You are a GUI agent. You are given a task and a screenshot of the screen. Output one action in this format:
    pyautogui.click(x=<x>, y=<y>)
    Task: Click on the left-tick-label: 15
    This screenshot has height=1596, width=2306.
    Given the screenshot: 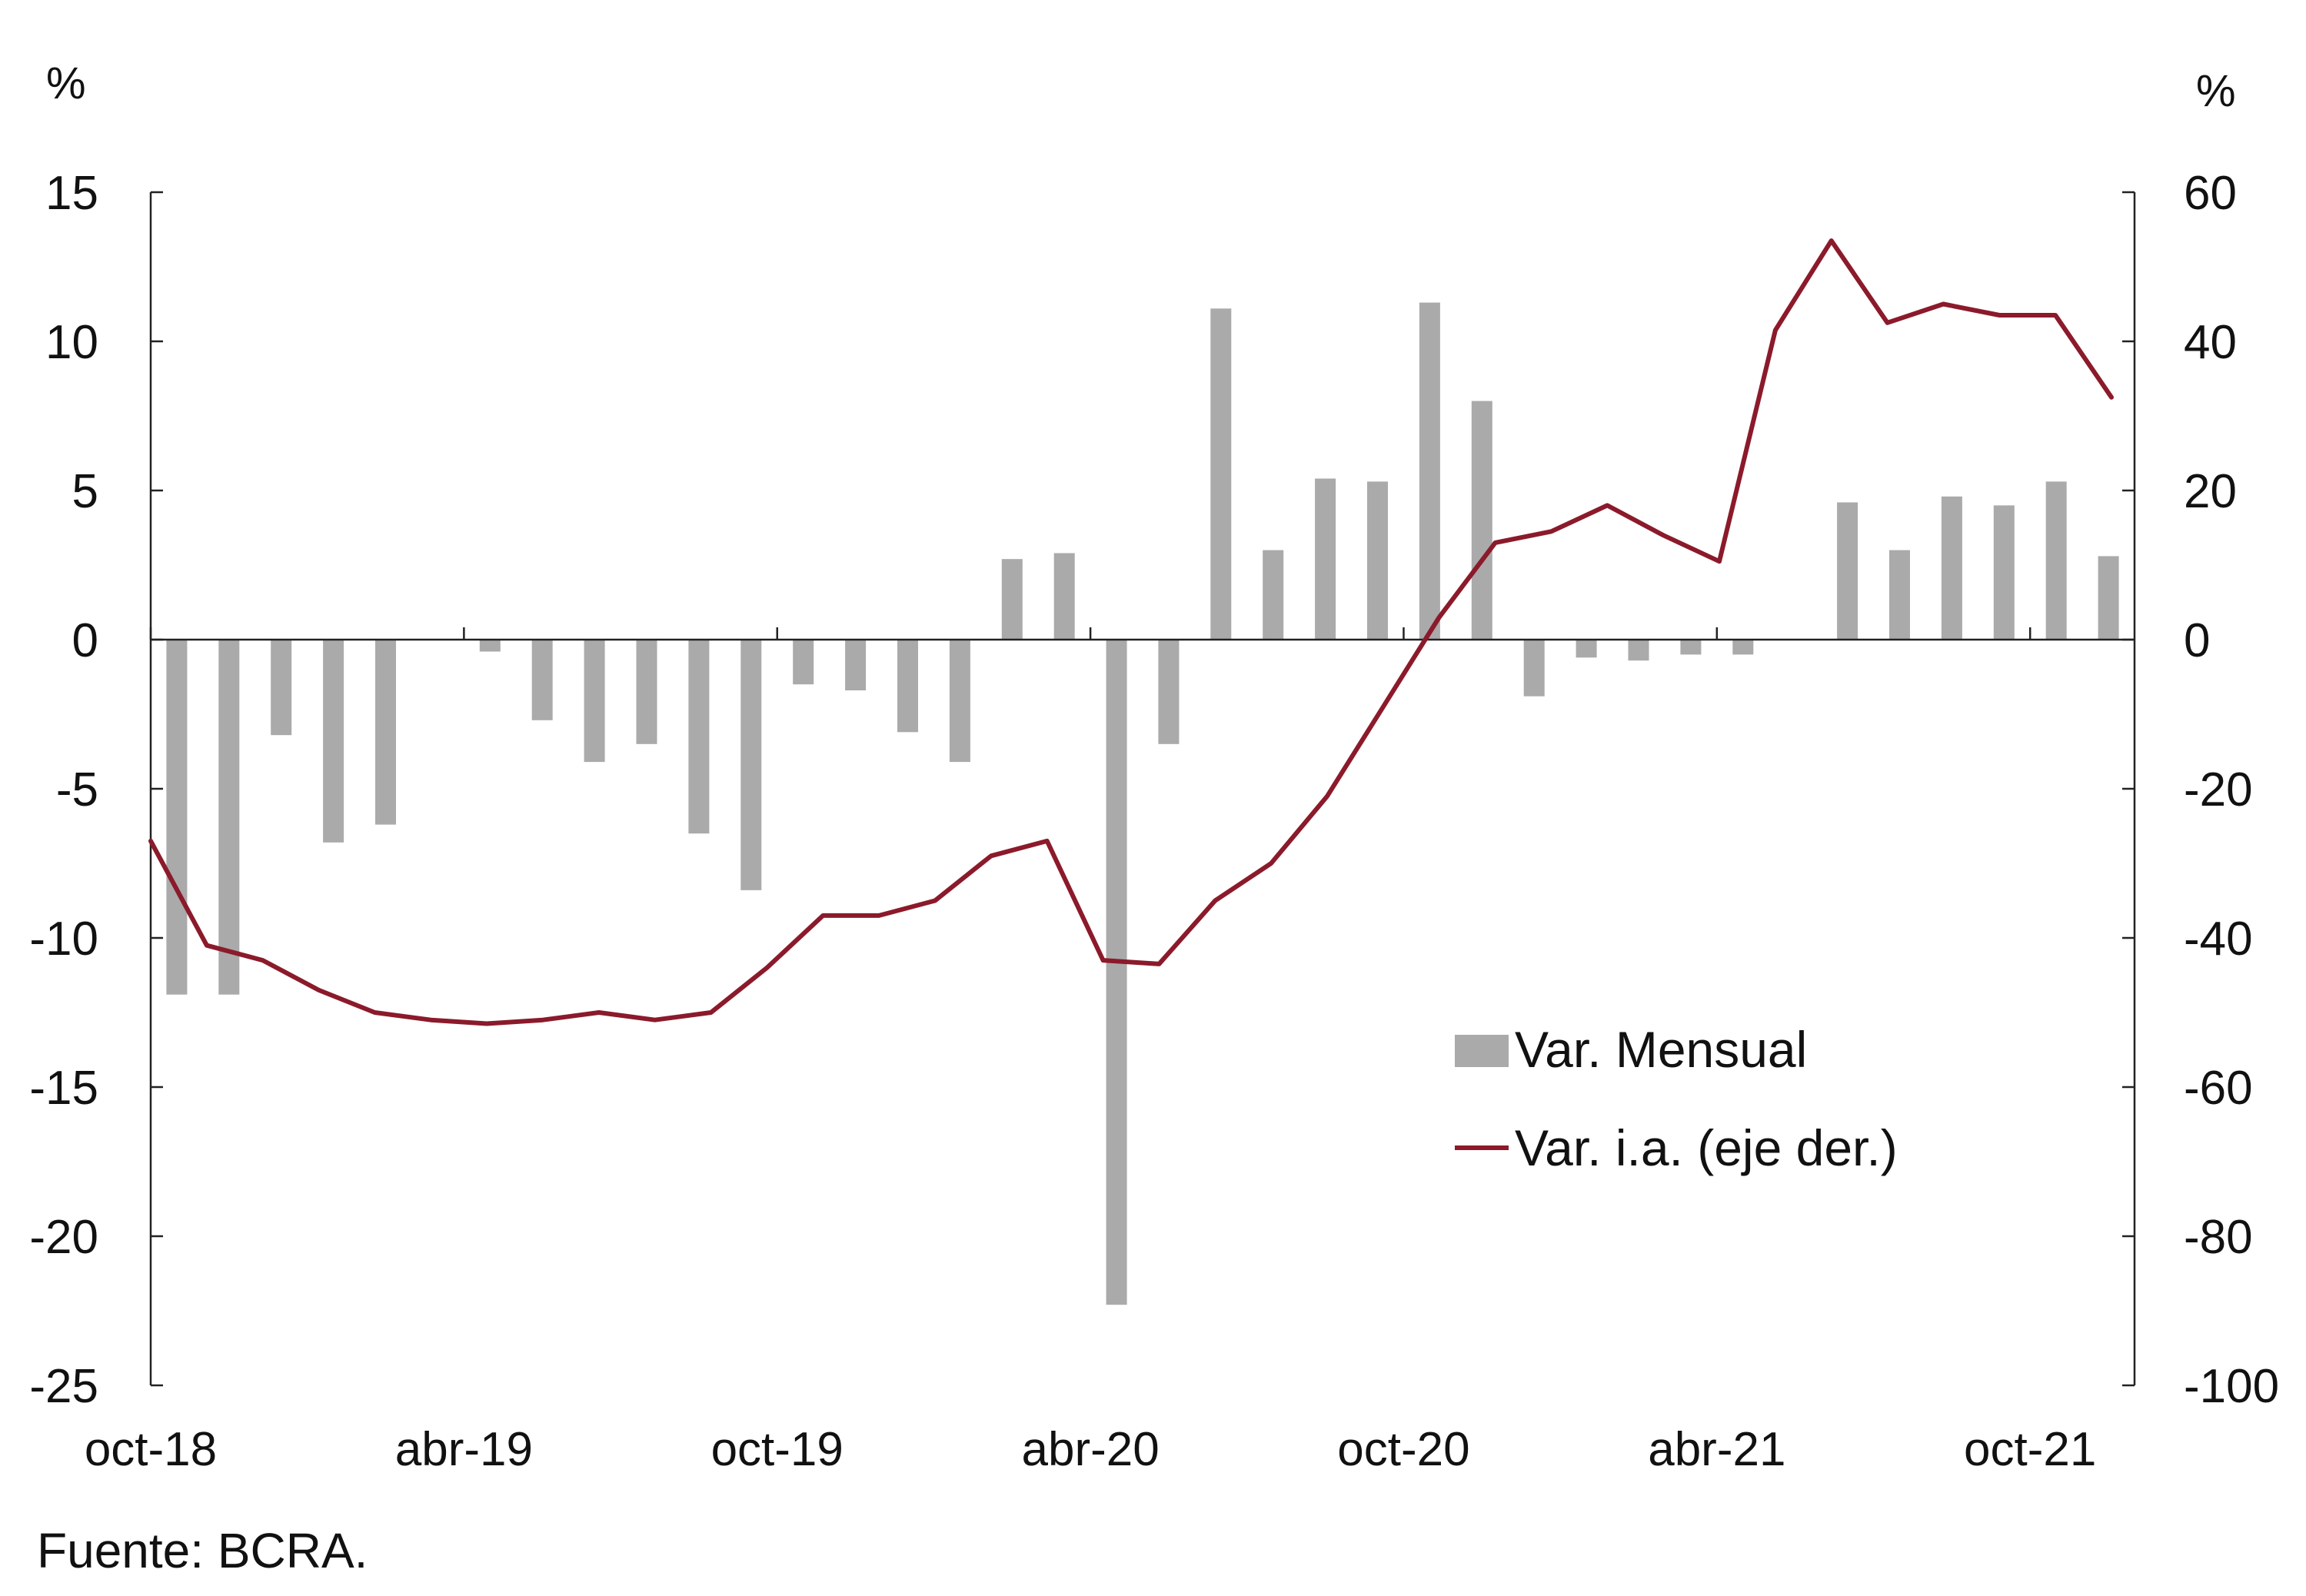 What is the action you would take?
    pyautogui.click(x=71, y=193)
    